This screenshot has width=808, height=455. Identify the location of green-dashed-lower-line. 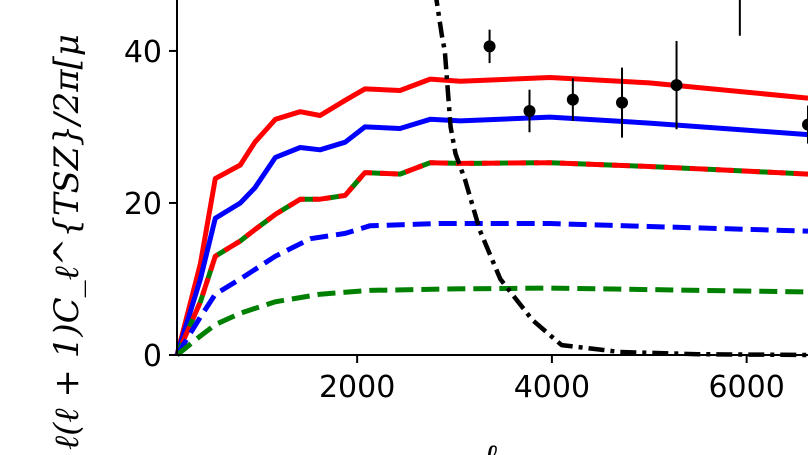
(491, 321).